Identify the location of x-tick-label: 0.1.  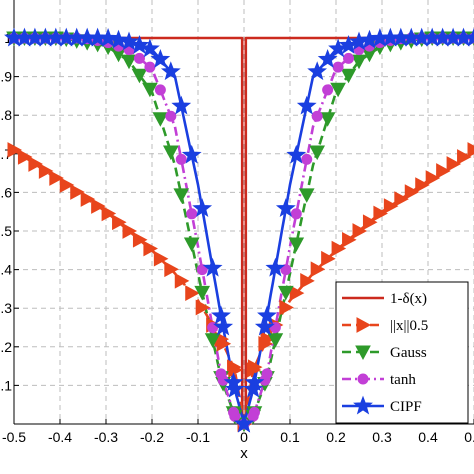
(290, 437).